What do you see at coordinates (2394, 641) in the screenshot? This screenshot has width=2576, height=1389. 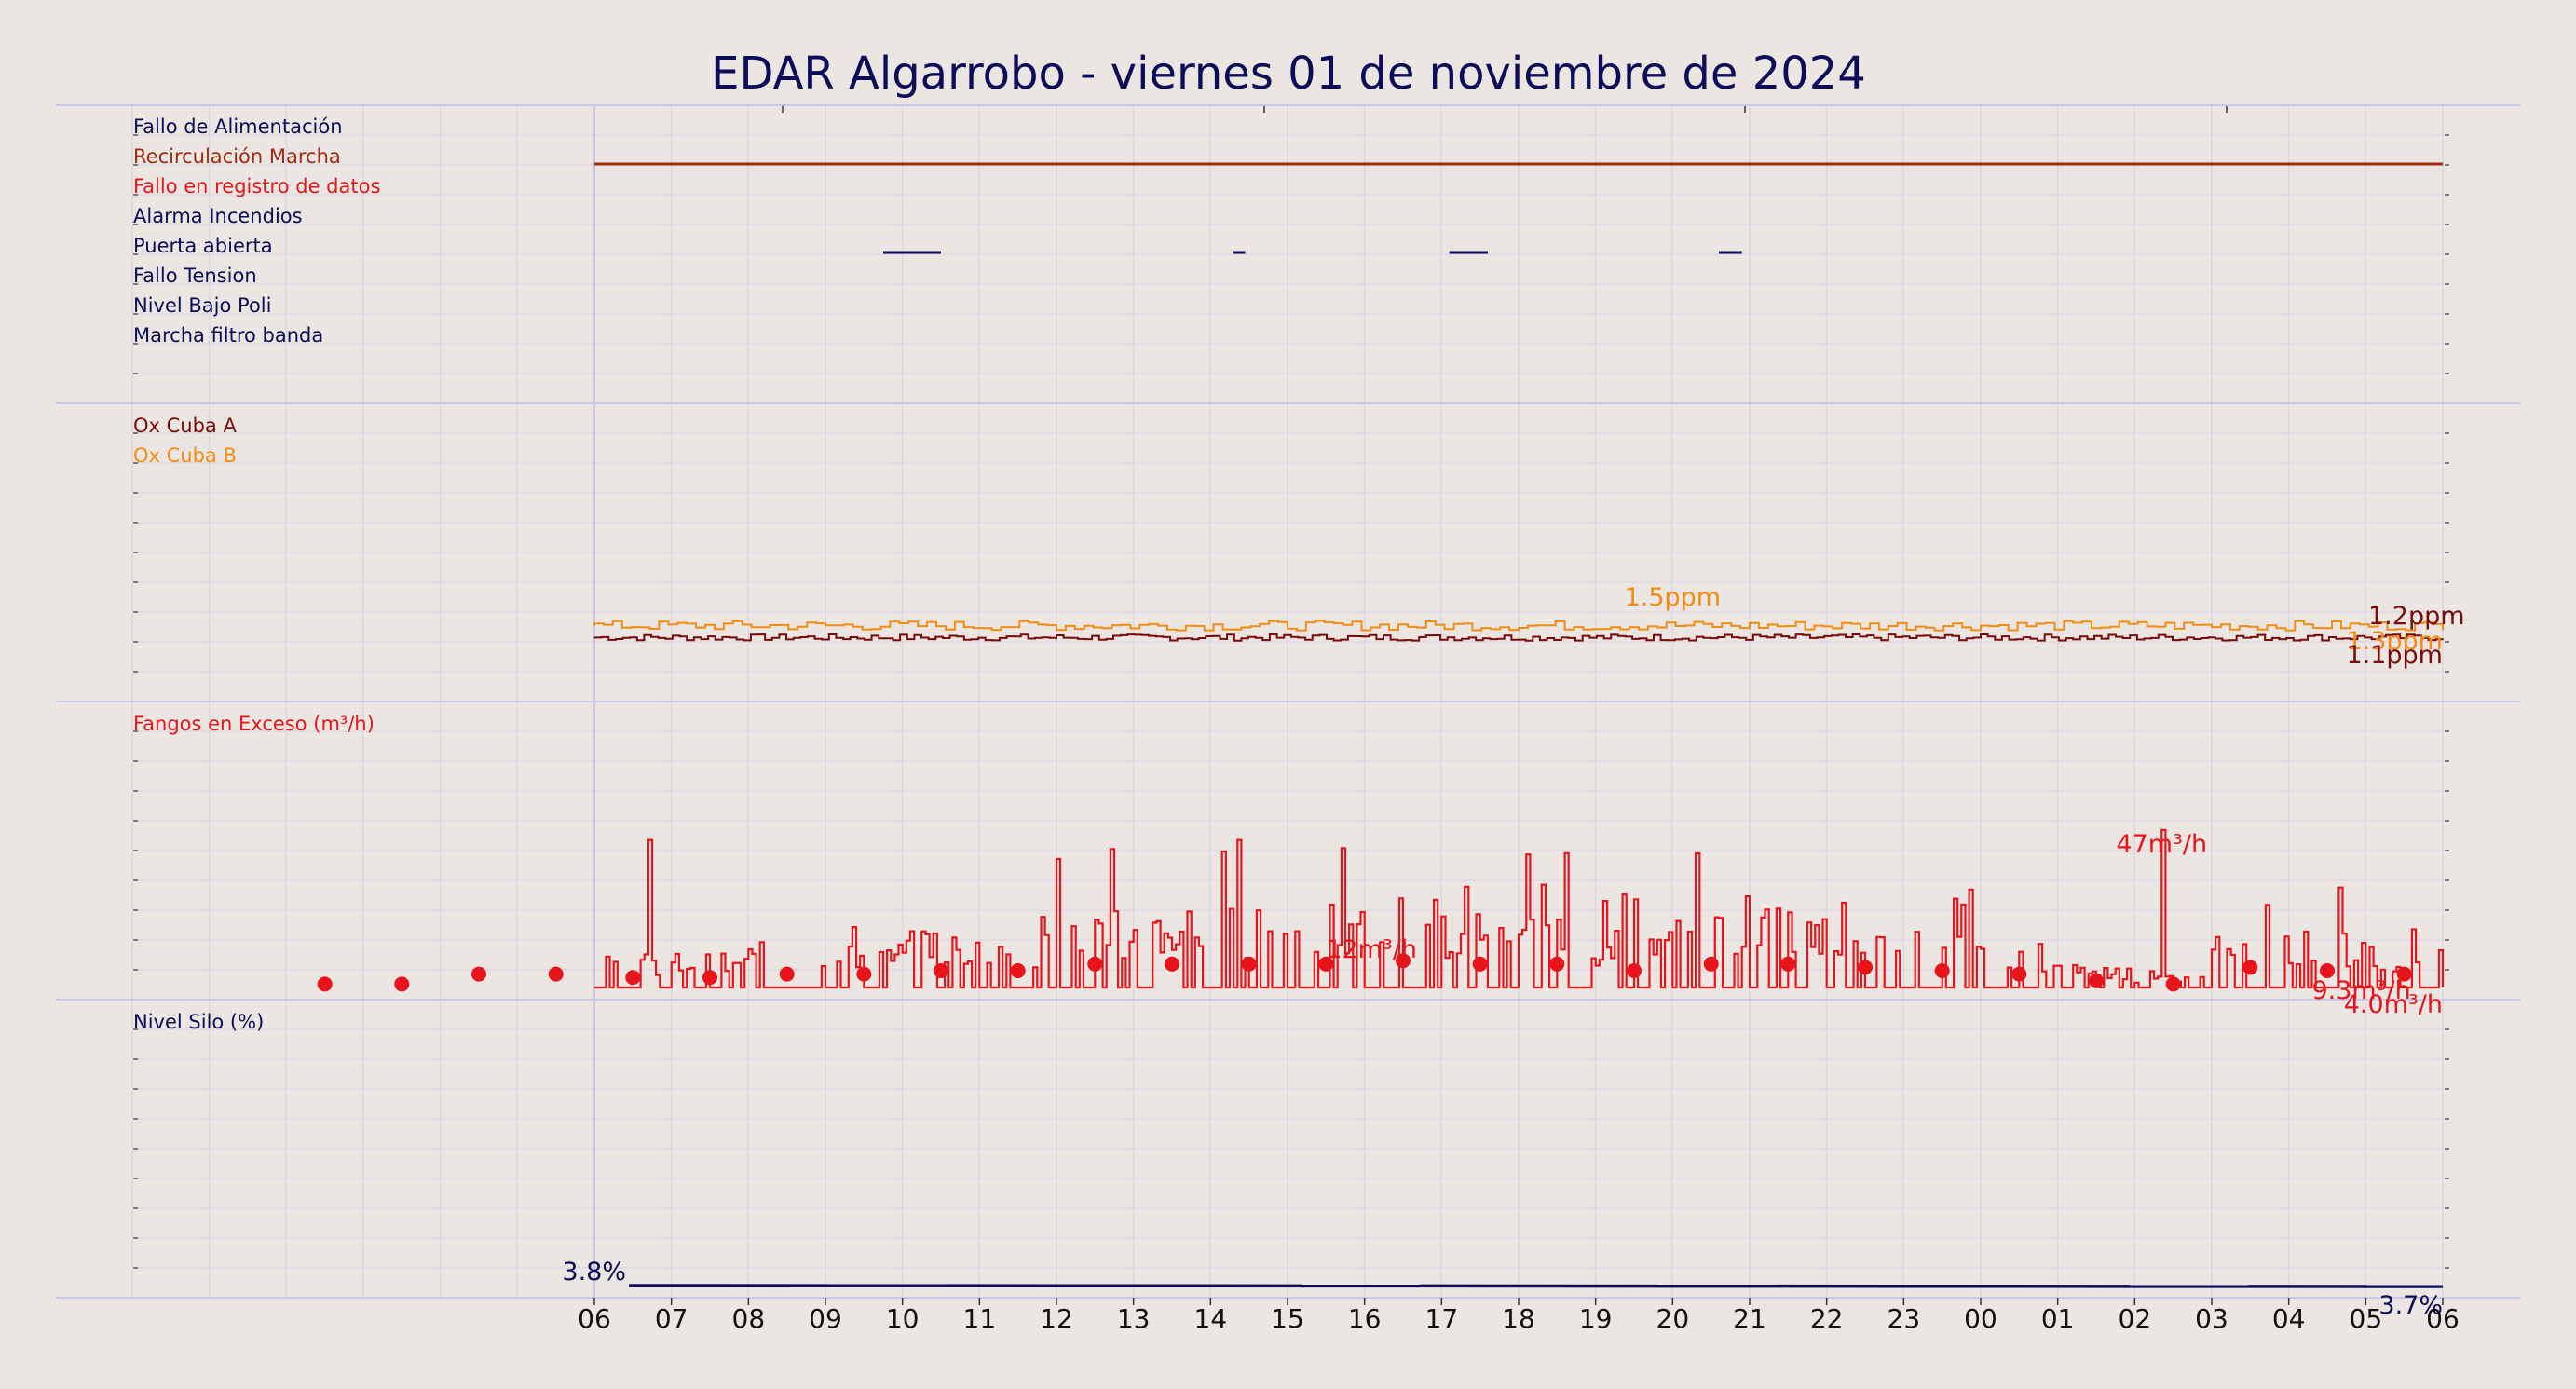 I see `ox-b-end-label: 1.3ppm` at bounding box center [2394, 641].